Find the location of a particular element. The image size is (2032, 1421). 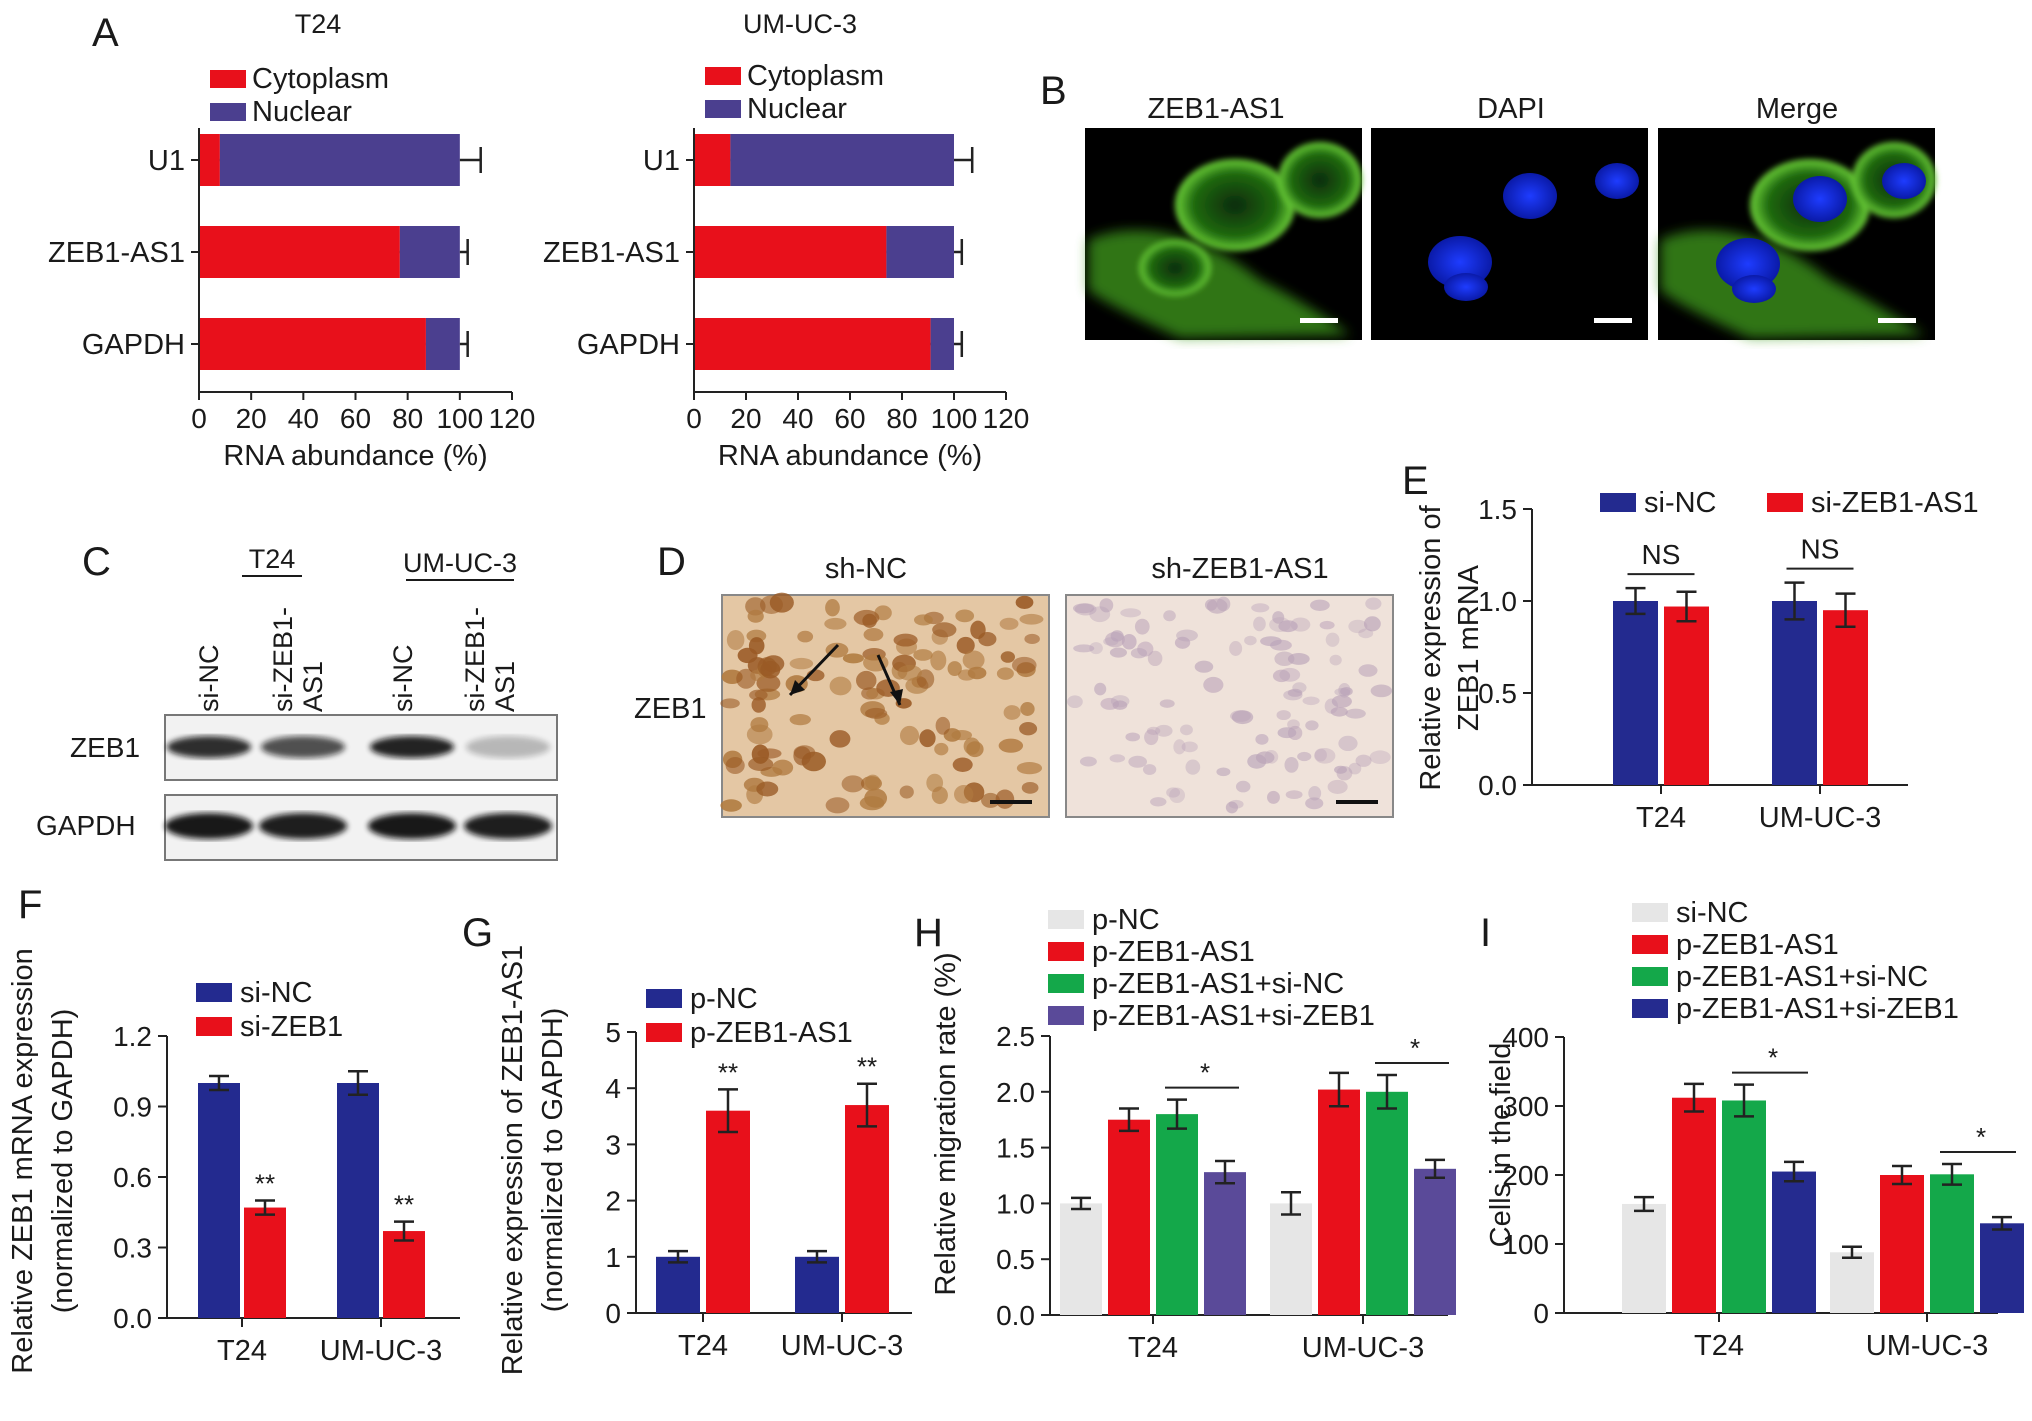

legend-label: si-NC is located at coordinates (1680, 503).